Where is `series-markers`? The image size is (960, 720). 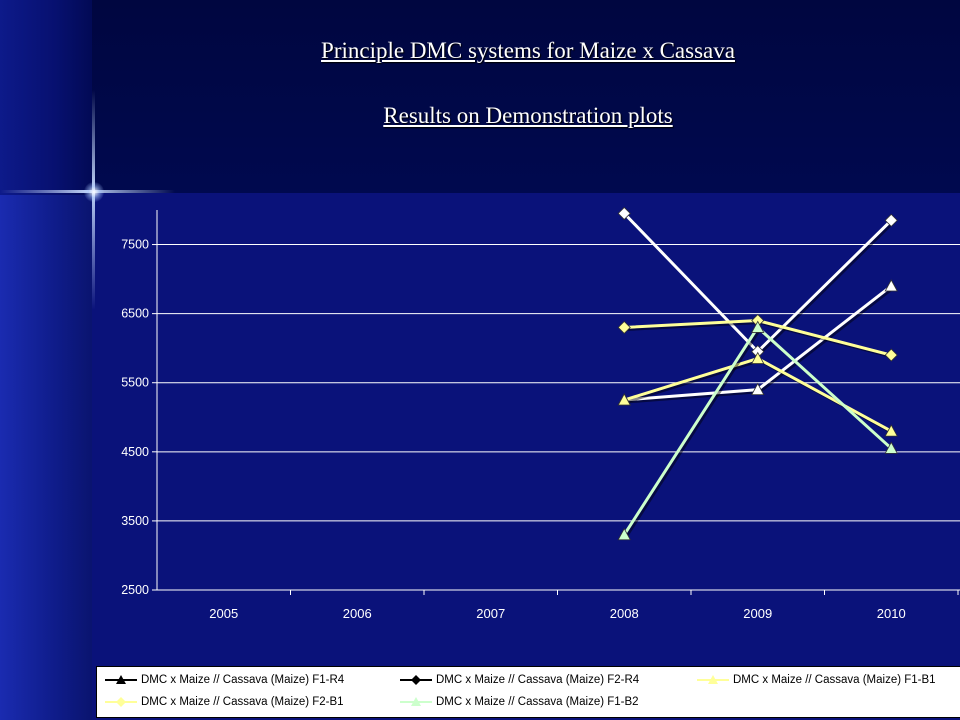
series-markers is located at coordinates (757, 373).